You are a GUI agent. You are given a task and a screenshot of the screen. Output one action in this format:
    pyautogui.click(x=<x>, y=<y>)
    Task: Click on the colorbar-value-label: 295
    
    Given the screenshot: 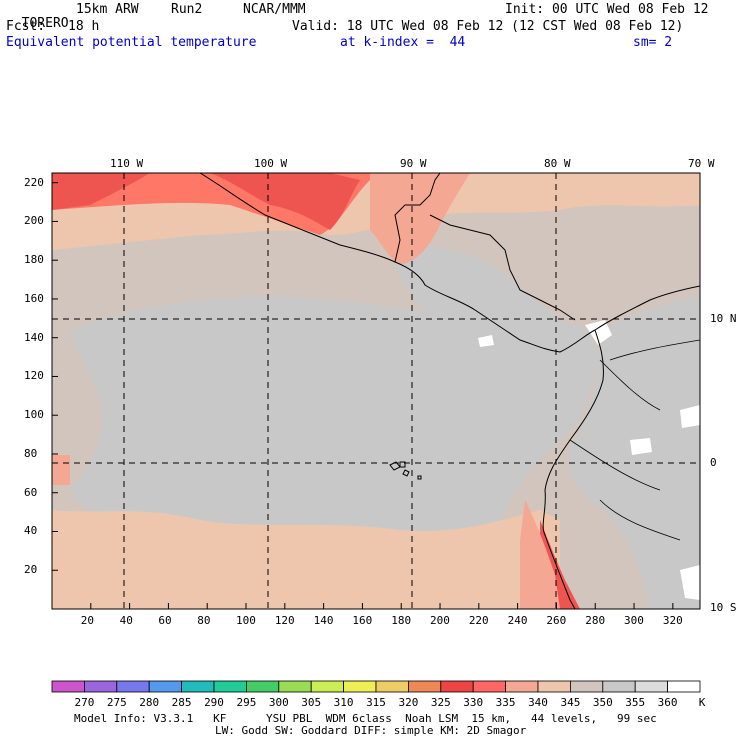 What is the action you would take?
    pyautogui.click(x=246, y=702)
    